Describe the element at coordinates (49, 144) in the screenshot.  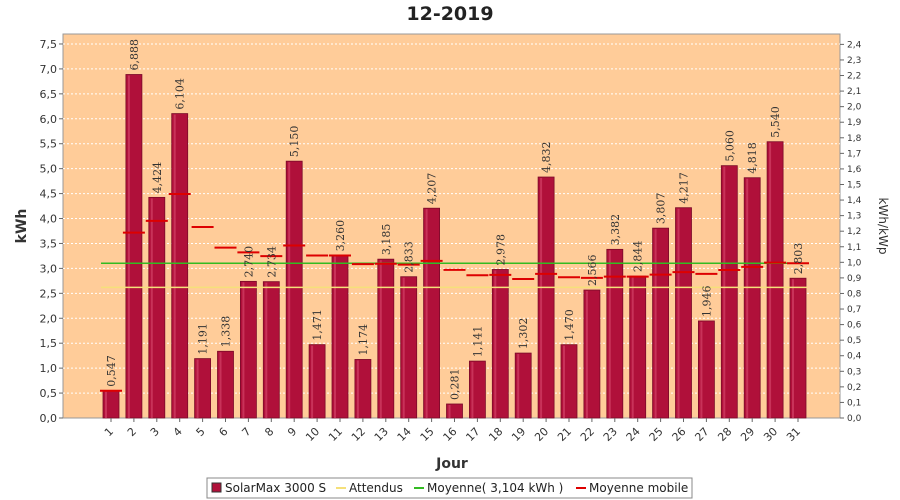
I see `y-tick-label: 5,5` at that location.